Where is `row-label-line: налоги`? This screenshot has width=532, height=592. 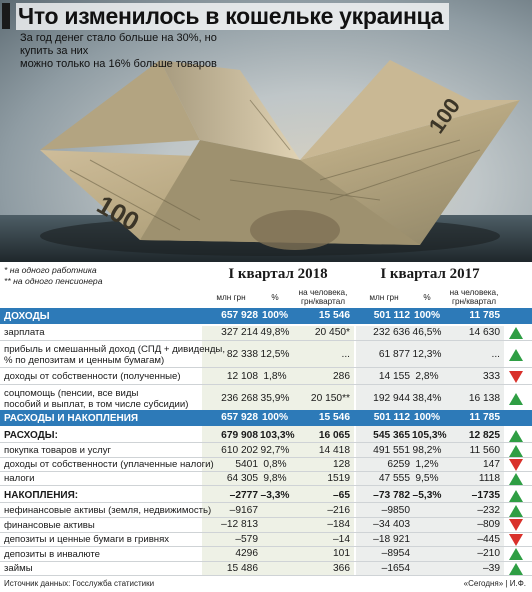 row-label-line: налоги is located at coordinates (19, 478).